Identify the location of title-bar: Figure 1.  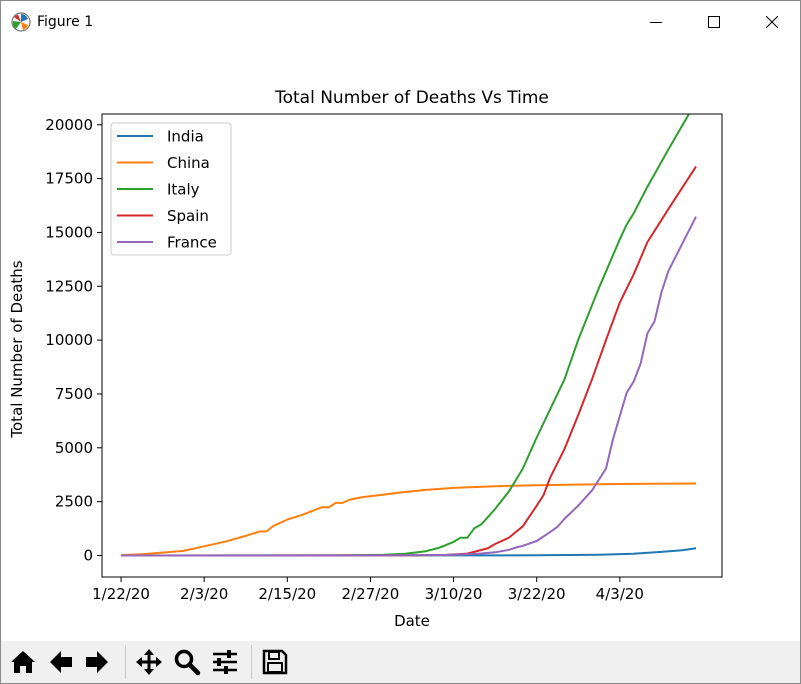
(400, 22).